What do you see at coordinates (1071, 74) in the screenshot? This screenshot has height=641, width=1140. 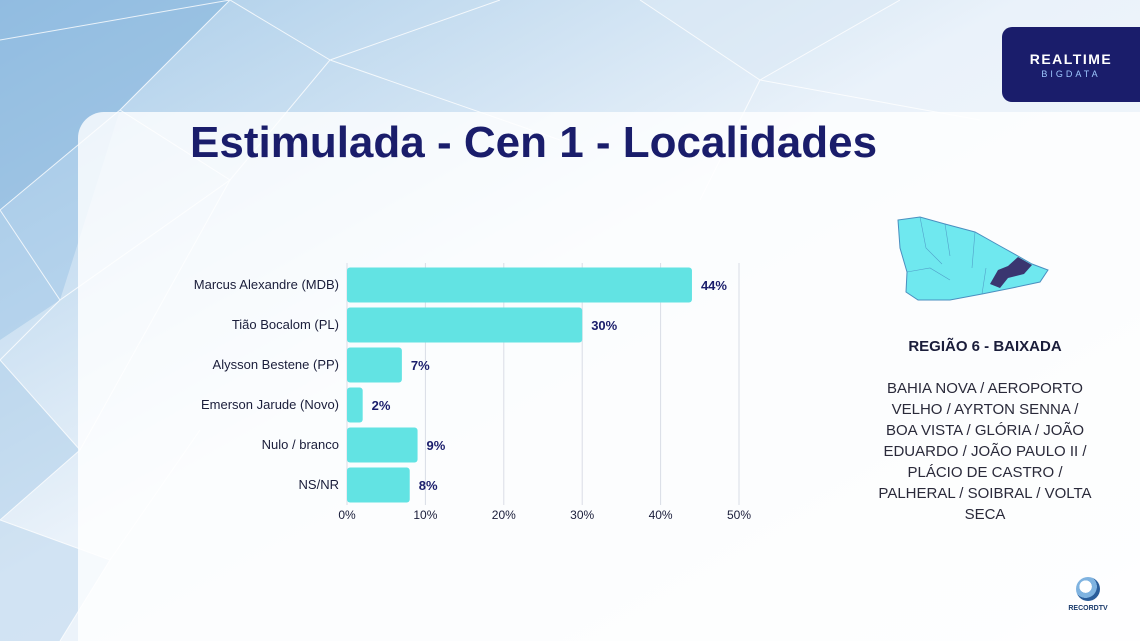 I see `logo-line2: BIGDATA` at bounding box center [1071, 74].